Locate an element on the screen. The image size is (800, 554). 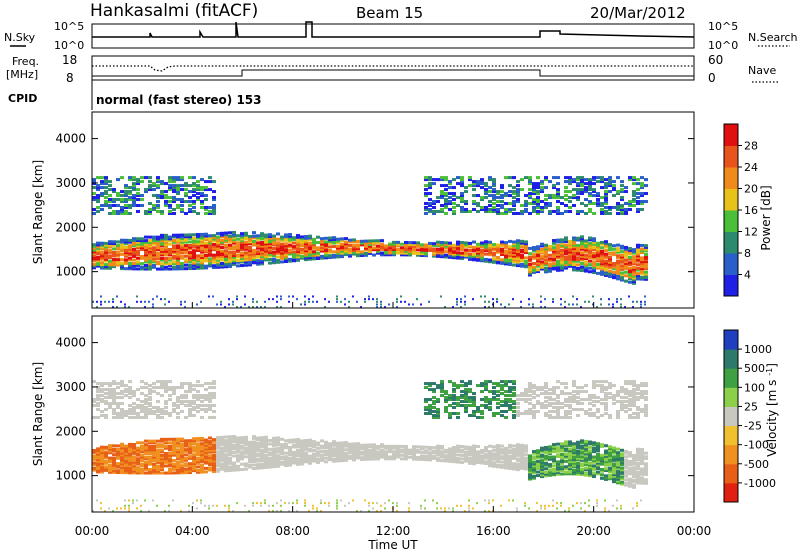
freq-unit: [MHz] is located at coordinates (22, 74).